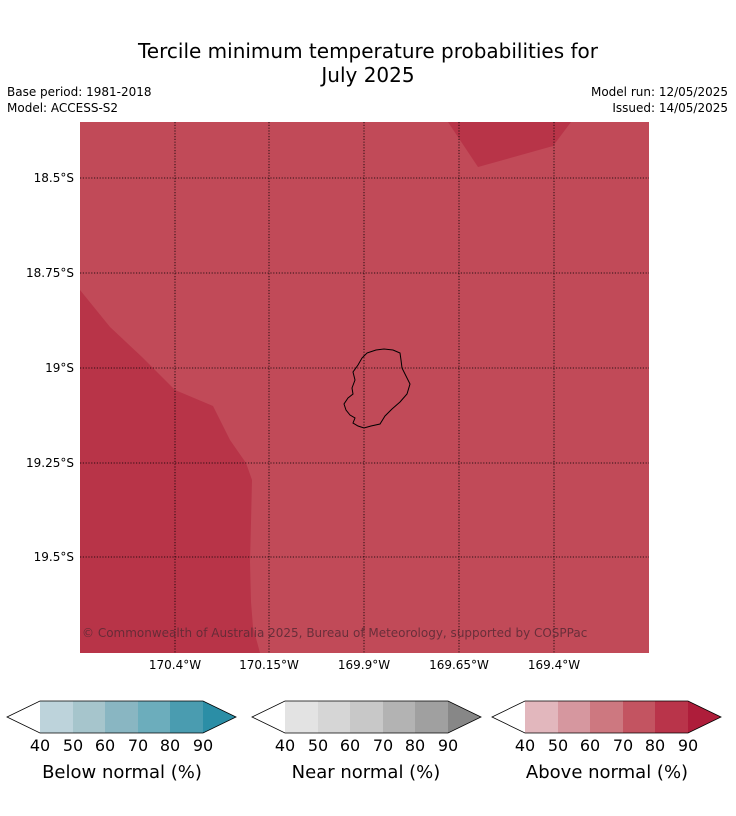  Describe the element at coordinates (607, 772) in the screenshot. I see `colorbar-above-title: Above normal (%)` at that location.